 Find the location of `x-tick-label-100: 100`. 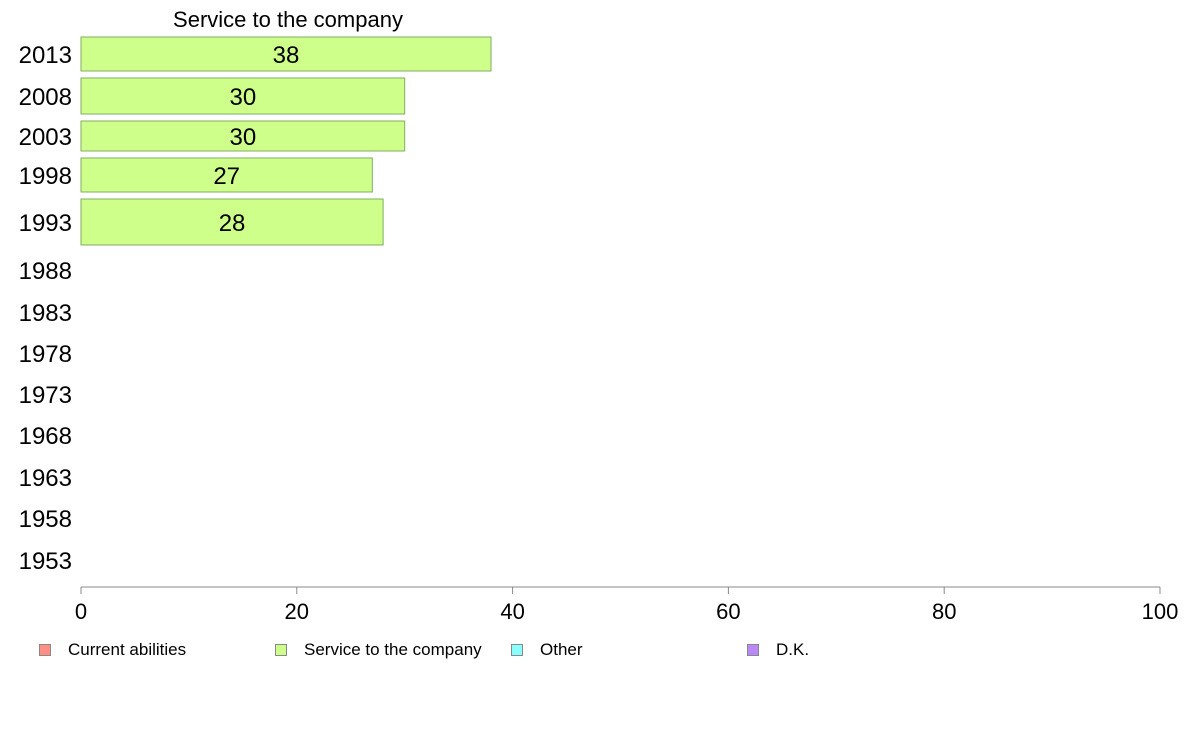

x-tick-label-100: 100 is located at coordinates (1160, 611).